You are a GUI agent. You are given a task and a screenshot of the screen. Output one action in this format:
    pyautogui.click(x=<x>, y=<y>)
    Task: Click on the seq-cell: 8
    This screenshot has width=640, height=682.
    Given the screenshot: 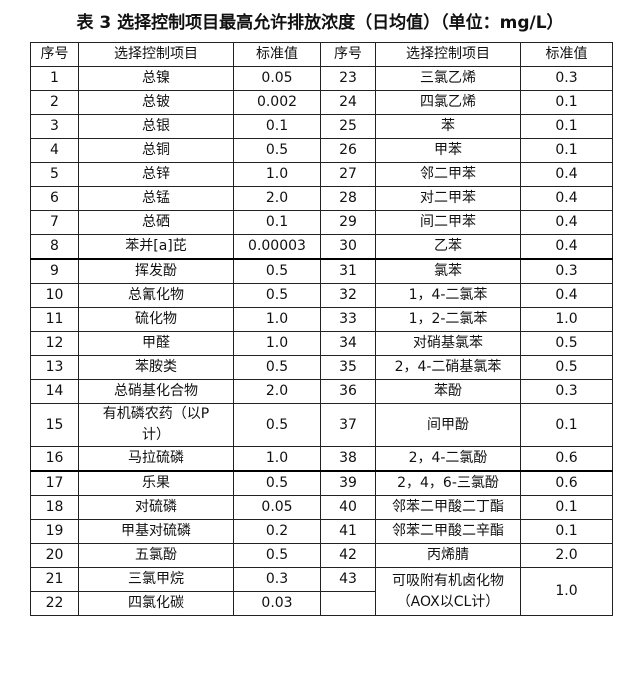 What is the action you would take?
    pyautogui.click(x=54, y=247)
    